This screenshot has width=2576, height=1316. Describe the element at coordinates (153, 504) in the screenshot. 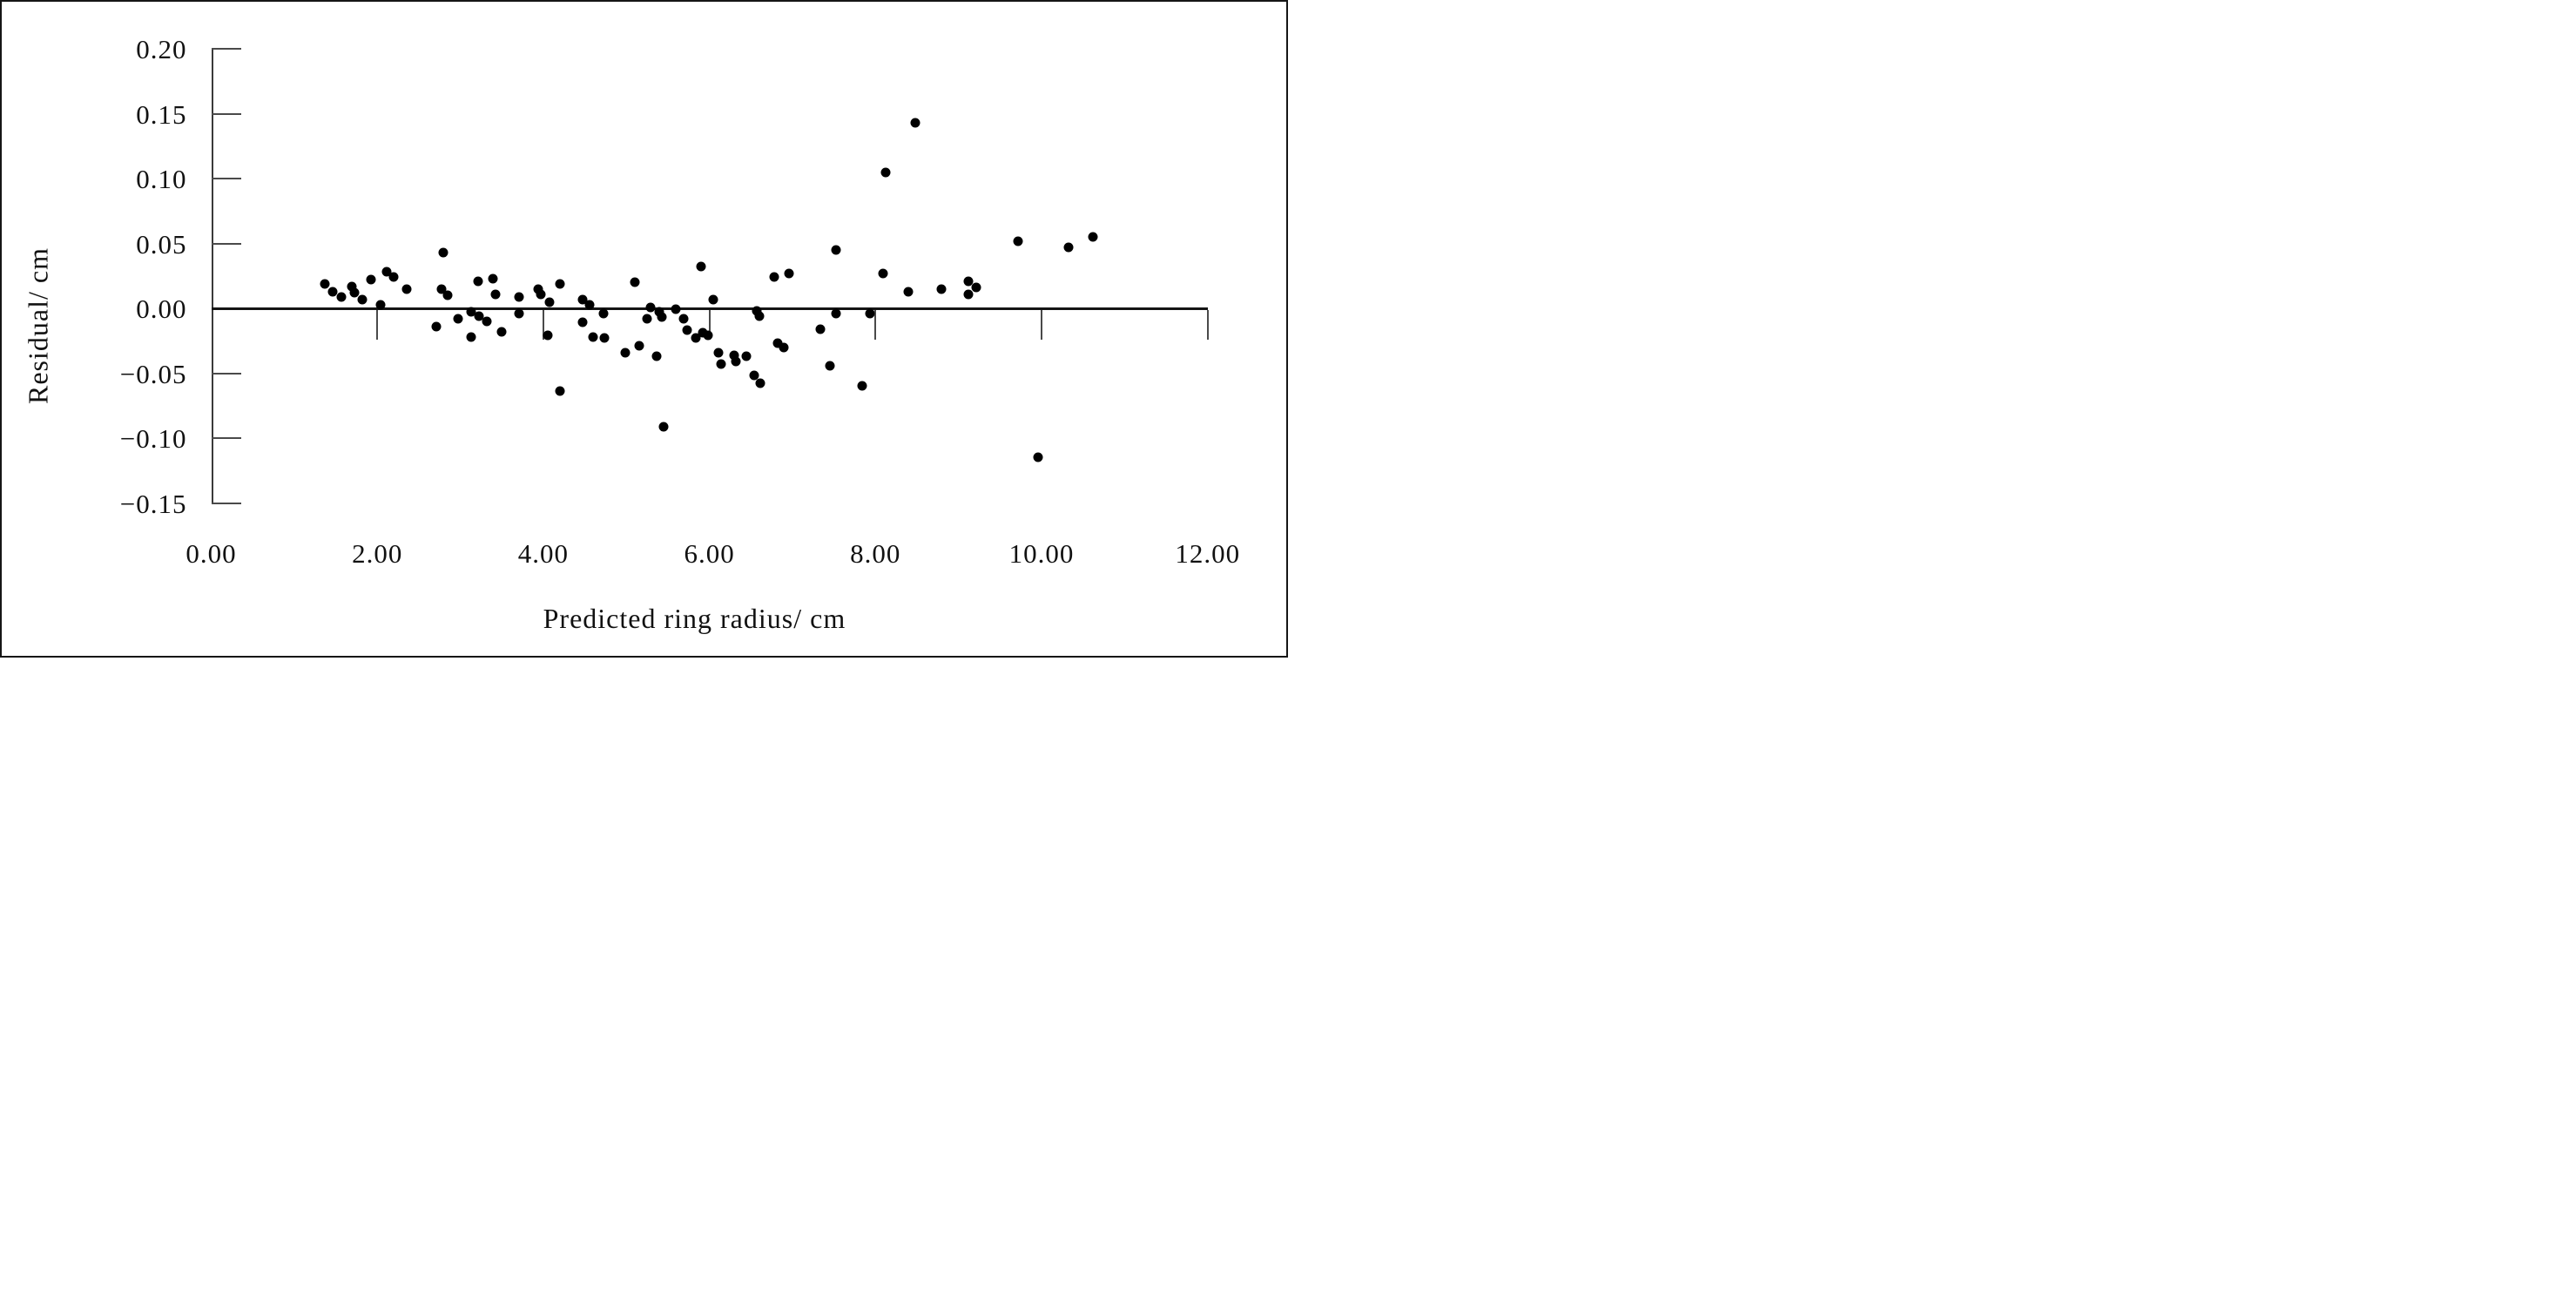

I see `y-tick-label: −0.15` at that location.